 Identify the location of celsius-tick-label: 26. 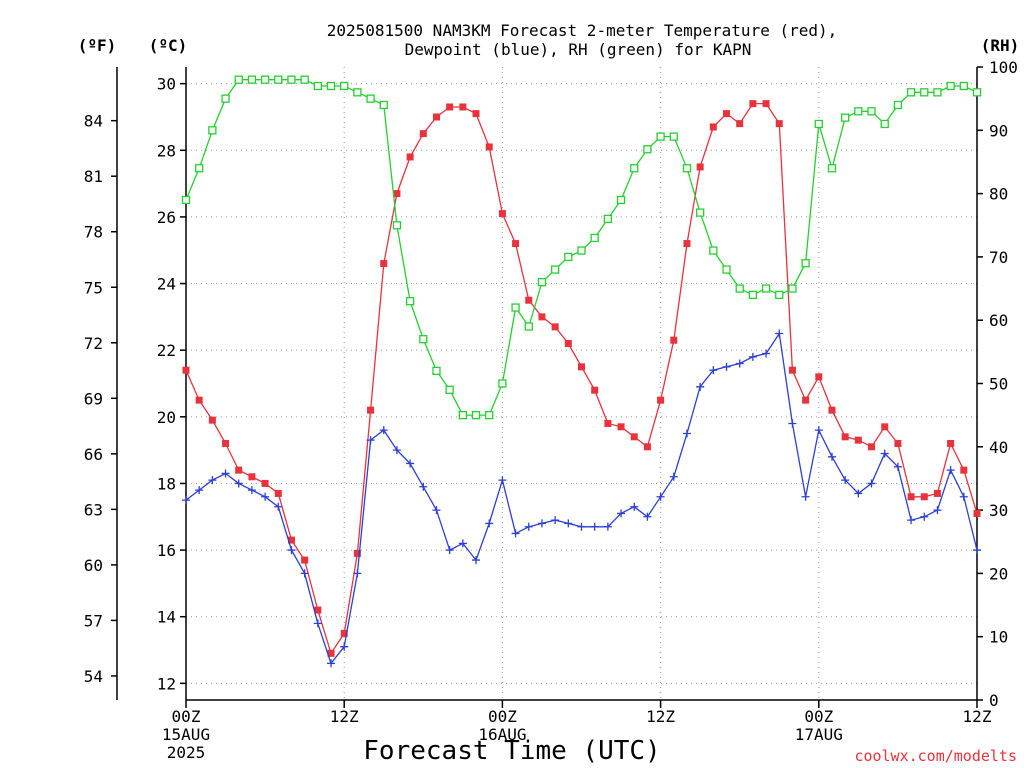
(166, 217).